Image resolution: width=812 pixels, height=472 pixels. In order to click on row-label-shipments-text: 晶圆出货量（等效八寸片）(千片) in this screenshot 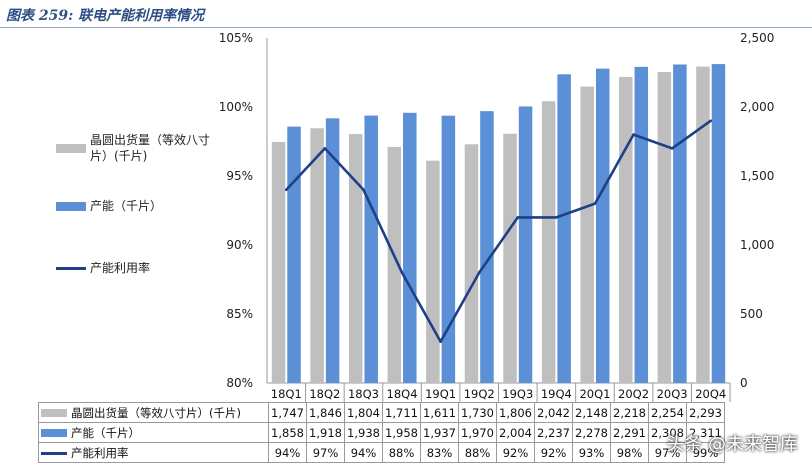, I will do `click(156, 412)`.